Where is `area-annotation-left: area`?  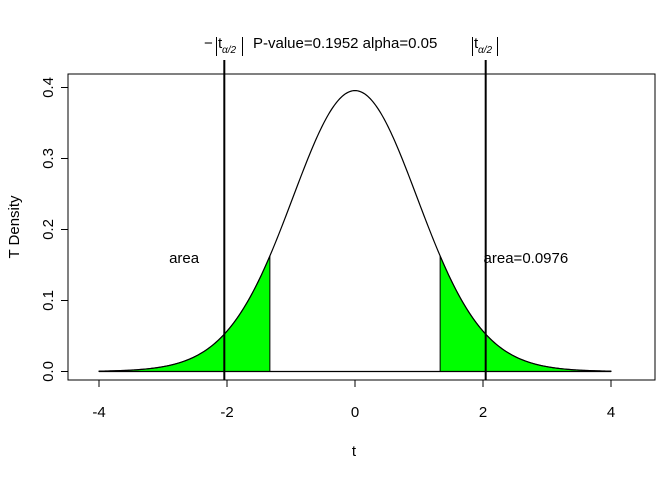 area-annotation-left: area is located at coordinates (184, 258).